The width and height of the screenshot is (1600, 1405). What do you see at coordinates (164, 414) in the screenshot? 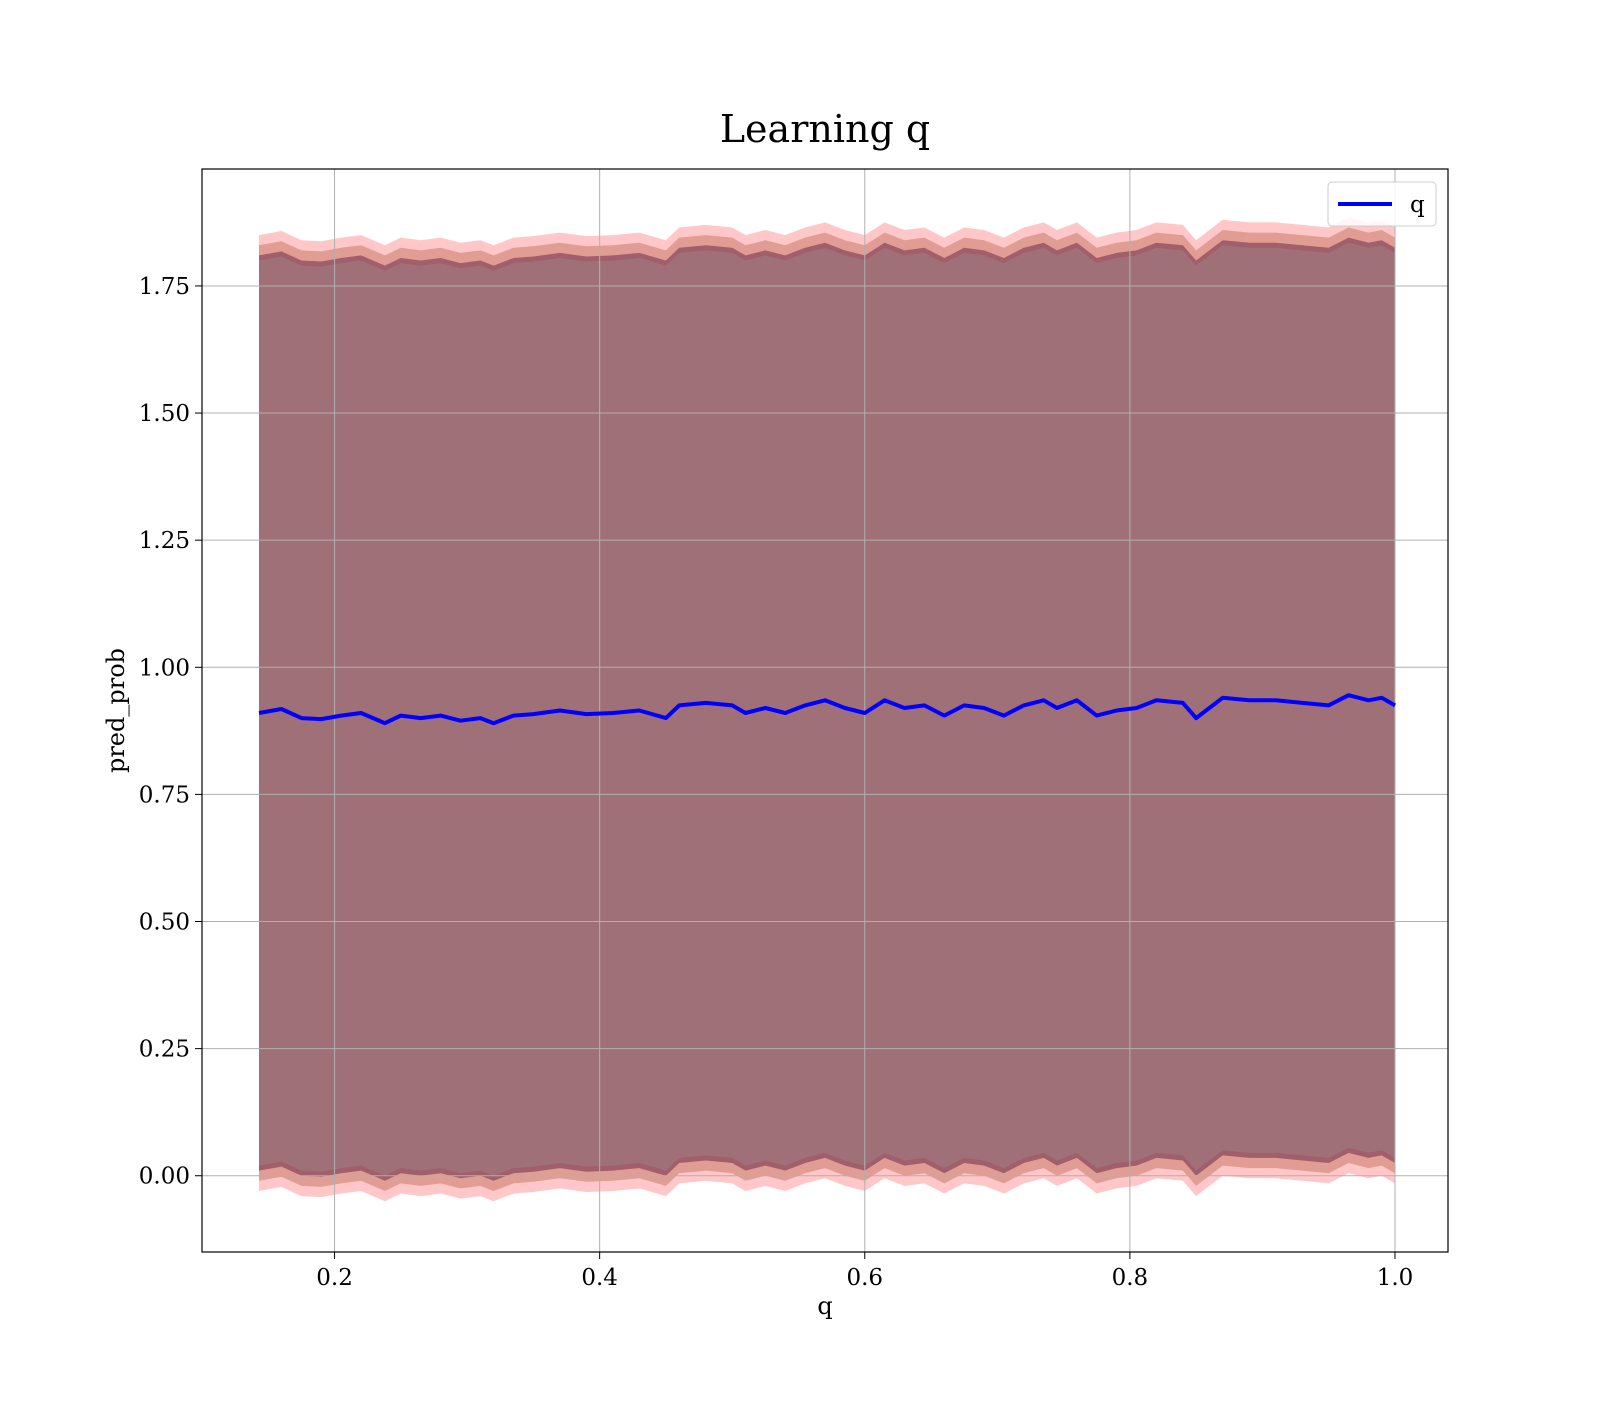
I see `y-tick-label-6: 1.50` at bounding box center [164, 414].